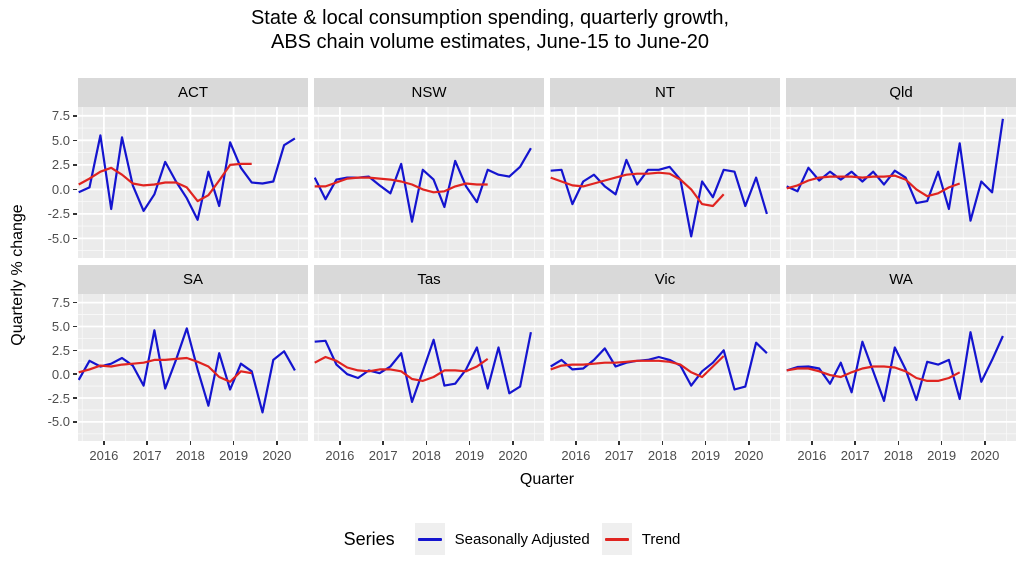  I want to click on facet-label-ACT: ACT, so click(193, 92).